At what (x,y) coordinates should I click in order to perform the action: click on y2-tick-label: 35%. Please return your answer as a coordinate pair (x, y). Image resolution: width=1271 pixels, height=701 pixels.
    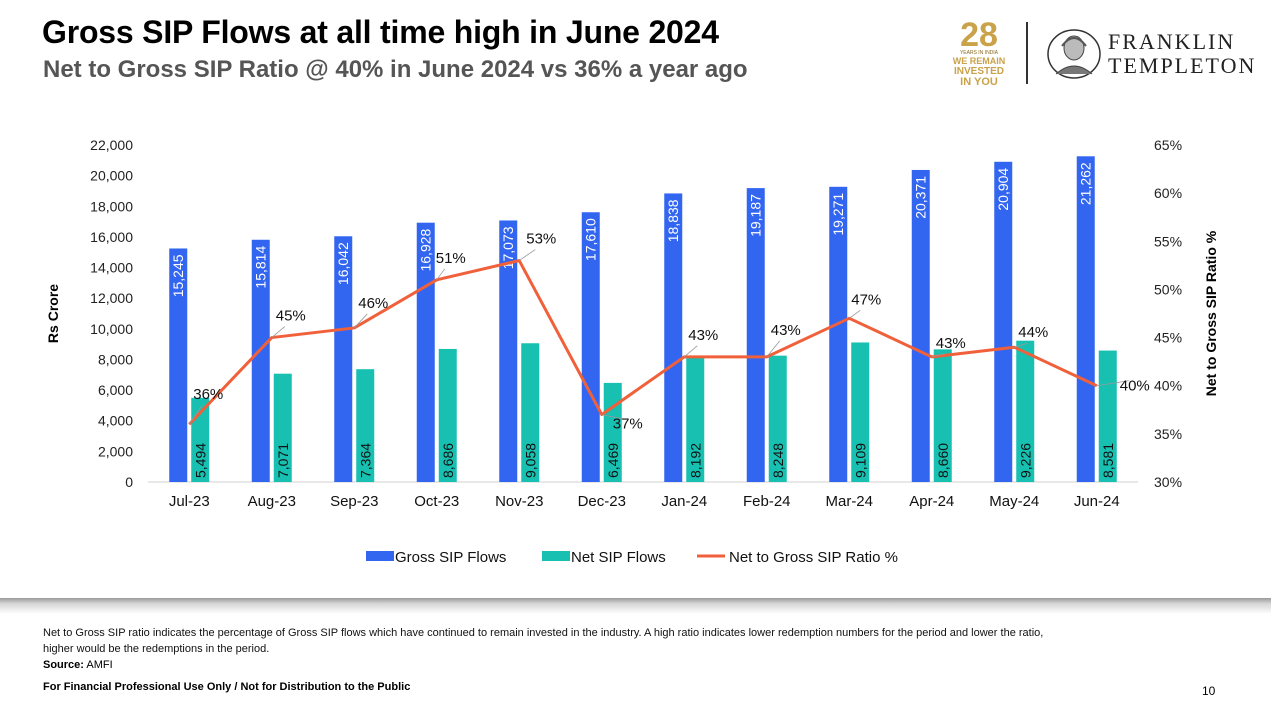
    Looking at the image, I should click on (1168, 434).